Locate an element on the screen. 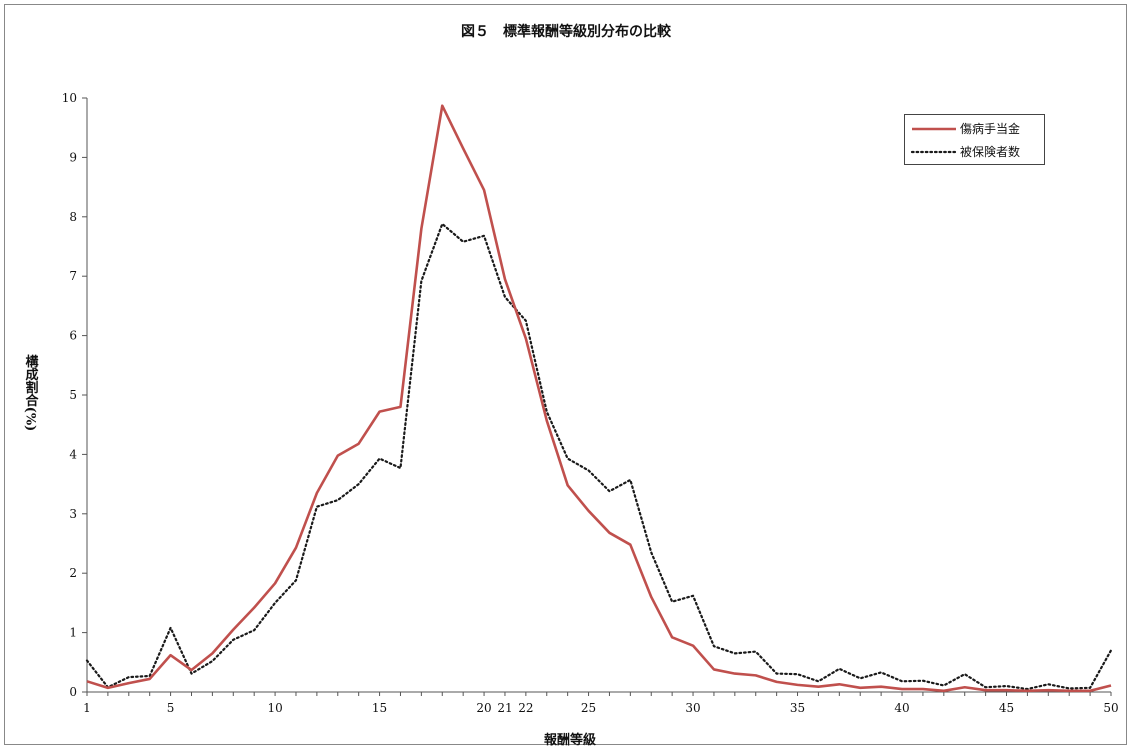 The image size is (1131, 753). x-tick-label: 22 is located at coordinates (525, 708).